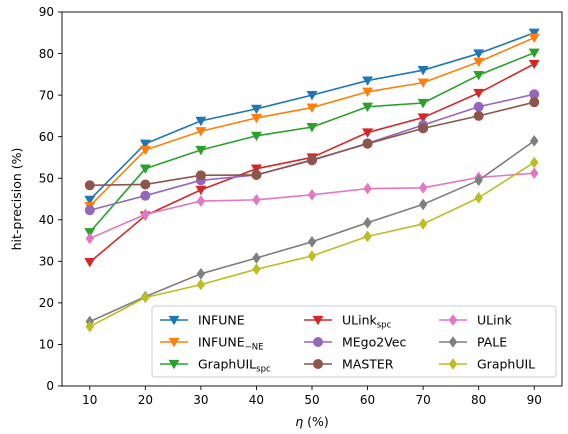  Describe the element at coordinates (46, 345) in the screenshot. I see `y-tick-label: 10` at that location.